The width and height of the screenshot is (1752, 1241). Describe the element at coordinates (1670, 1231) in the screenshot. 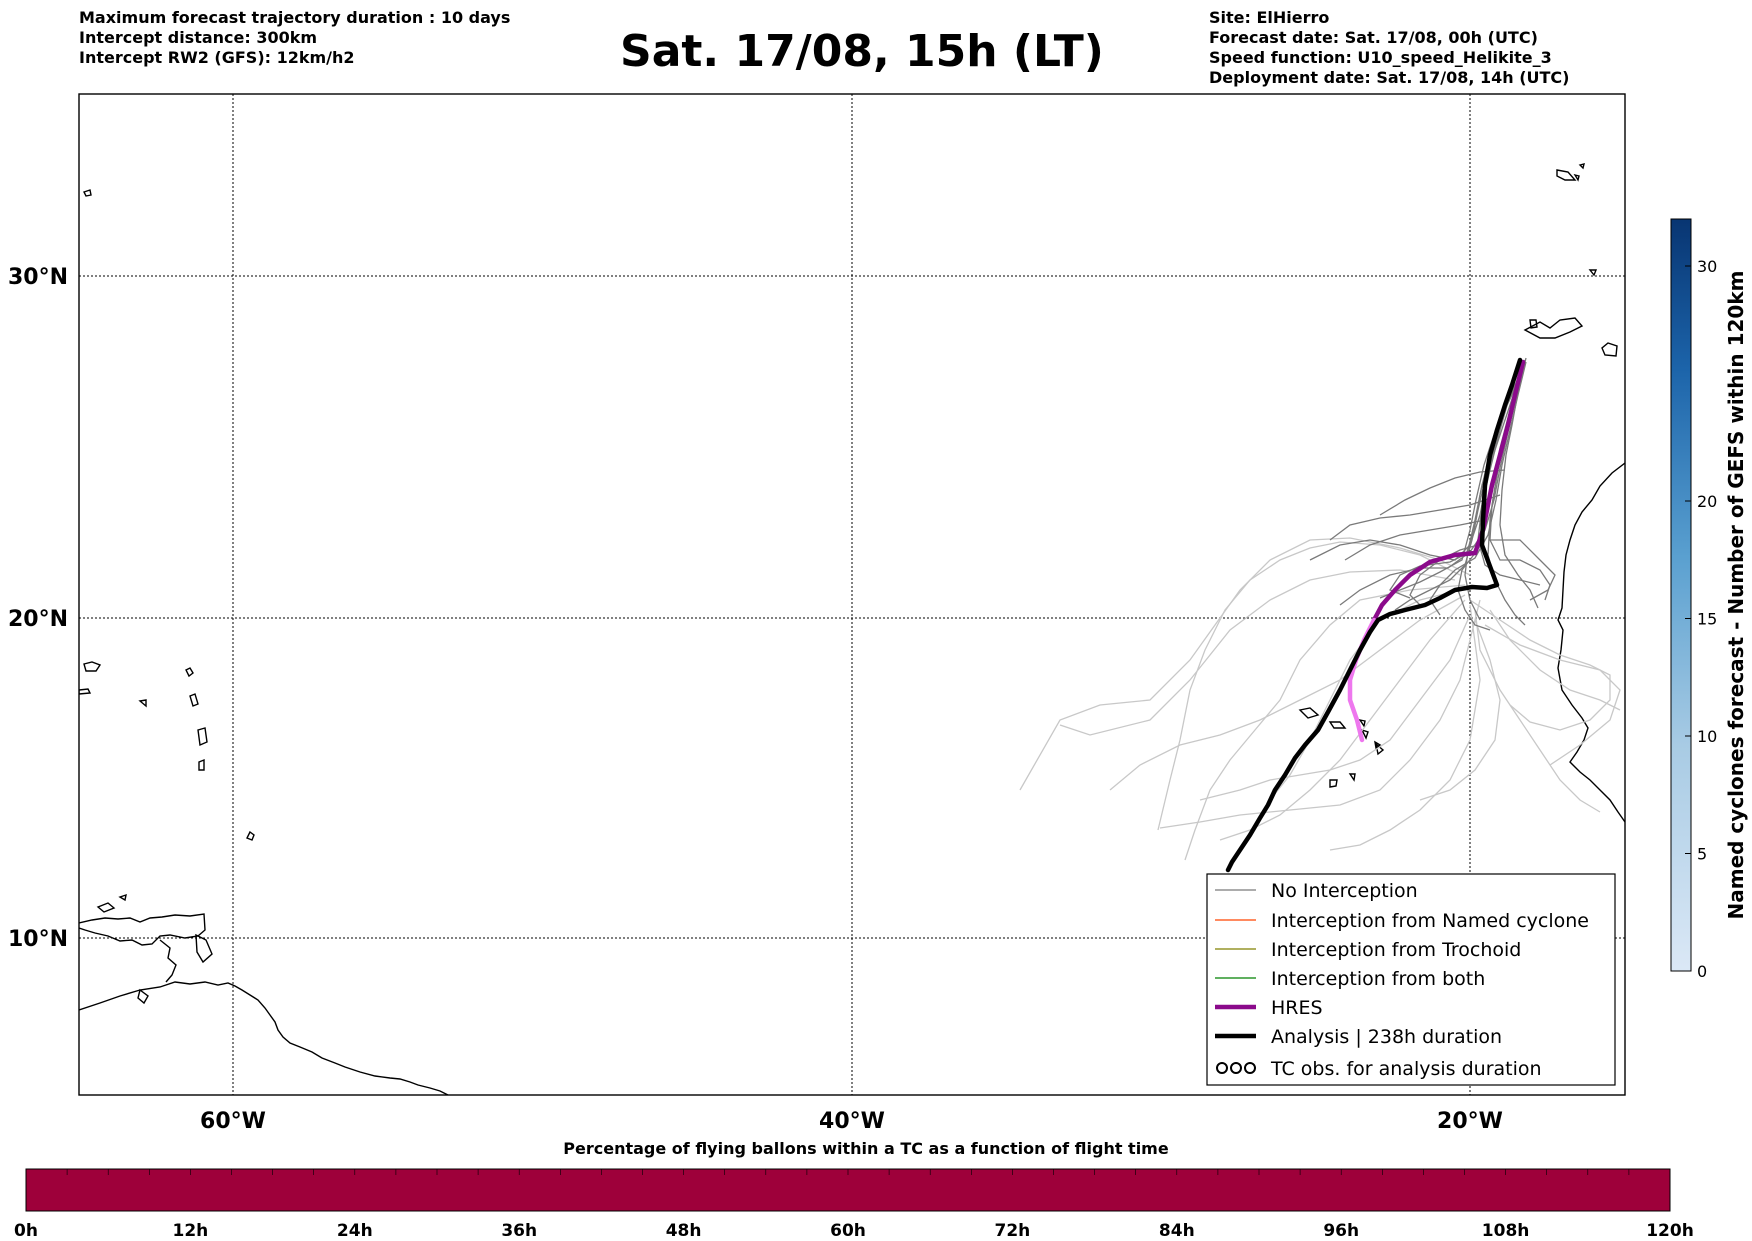

I see `colorbar-bottom-tick-label: 120h` at that location.